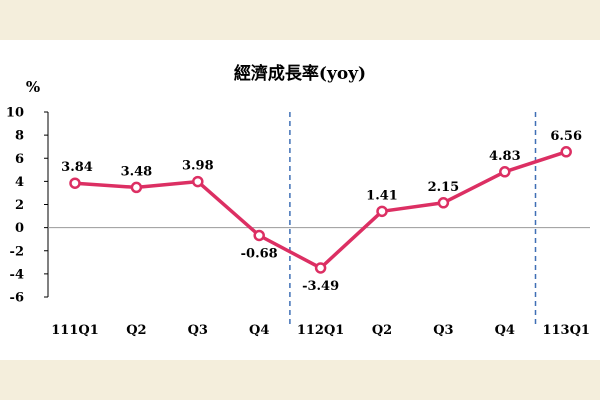 The width and height of the screenshot is (600, 400). What do you see at coordinates (17, 251) in the screenshot?
I see `y-tick-label: -2` at bounding box center [17, 251].